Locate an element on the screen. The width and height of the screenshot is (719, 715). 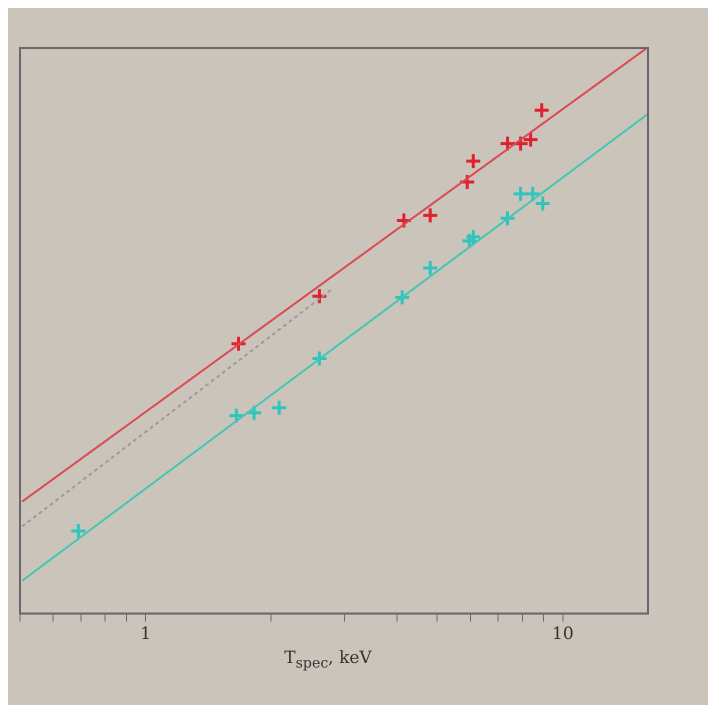
x-axis-title: T$_{spec}$, keV is located at coordinates (328, 660).